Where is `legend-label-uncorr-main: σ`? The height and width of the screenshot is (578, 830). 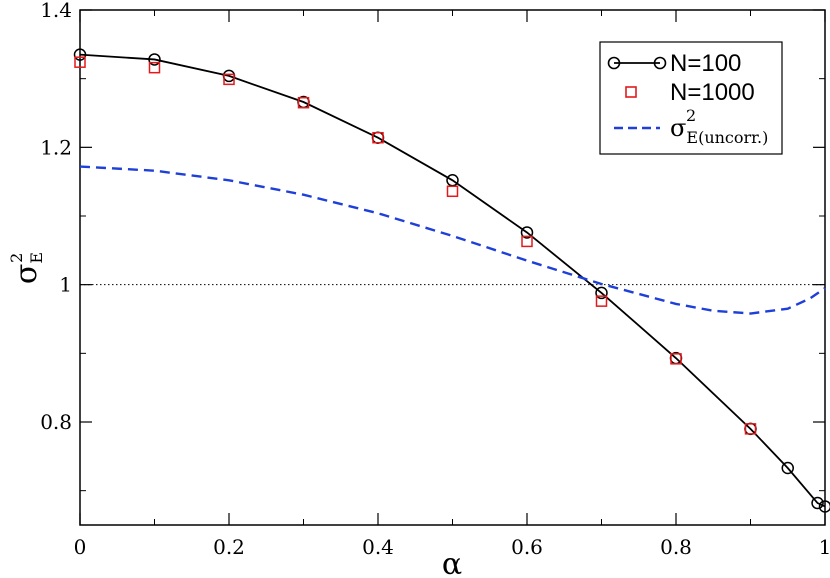 legend-label-uncorr-main: σ is located at coordinates (678, 128).